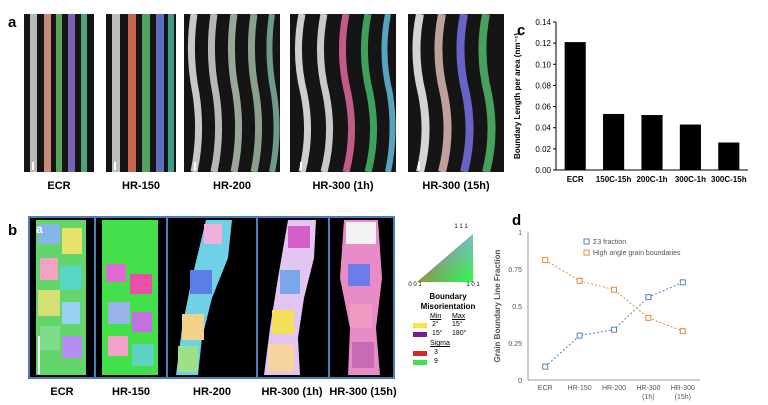  What do you see at coordinates (448, 296) in the screenshot?
I see `legend-title-line1: Boundary` at bounding box center [448, 296].